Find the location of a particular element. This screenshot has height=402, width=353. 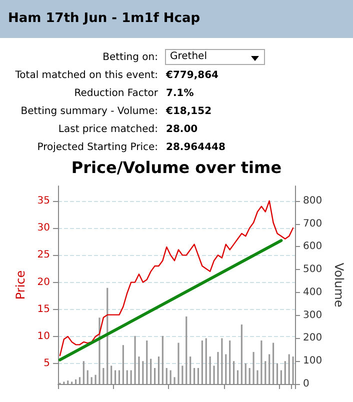

text: 7.1% is located at coordinates (180, 94).